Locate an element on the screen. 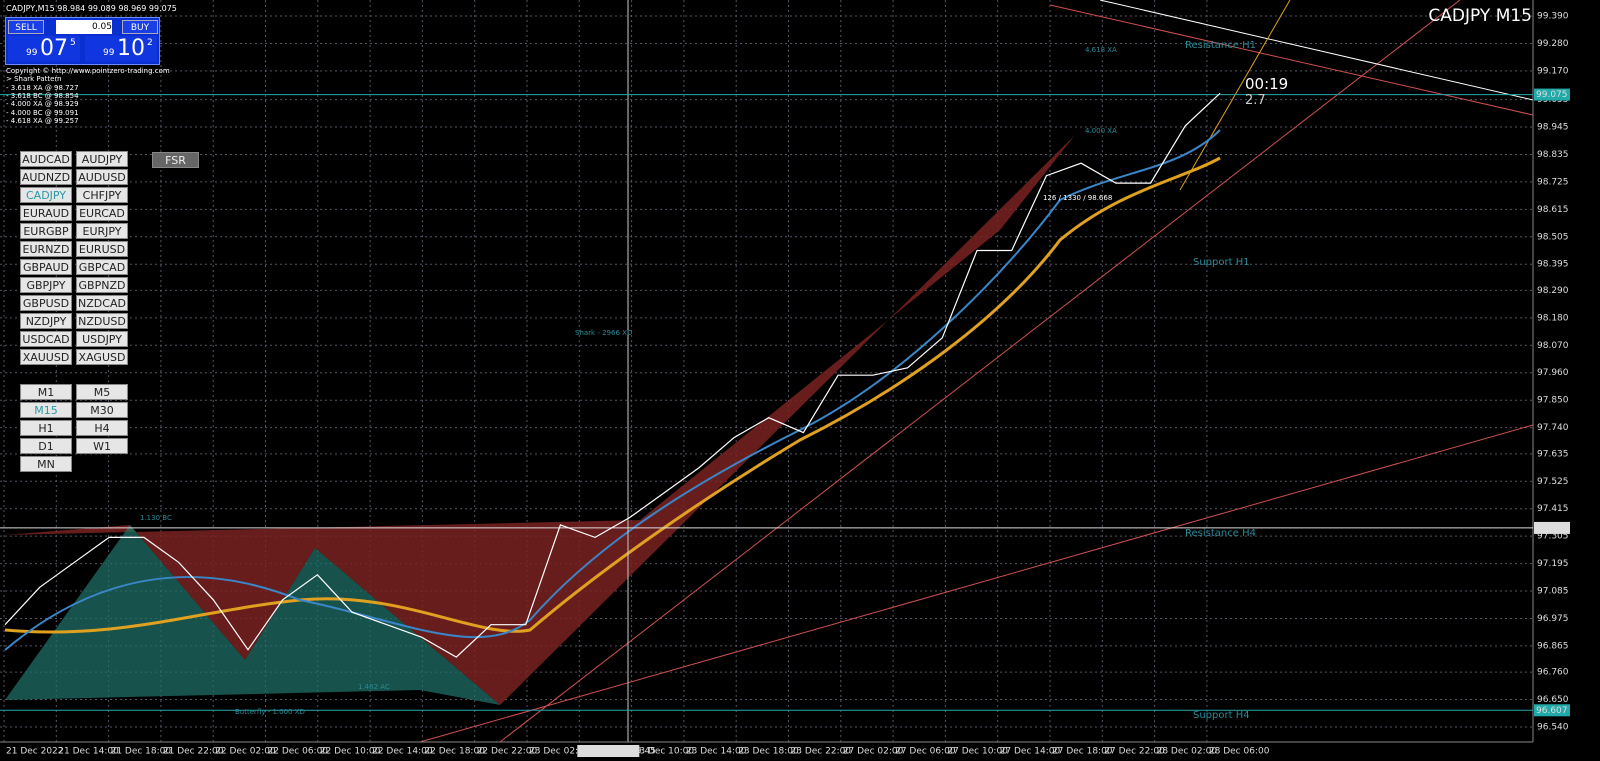 The width and height of the screenshot is (1600, 761). x-tick-label: 21 Dec 18:00 is located at coordinates (141, 752).